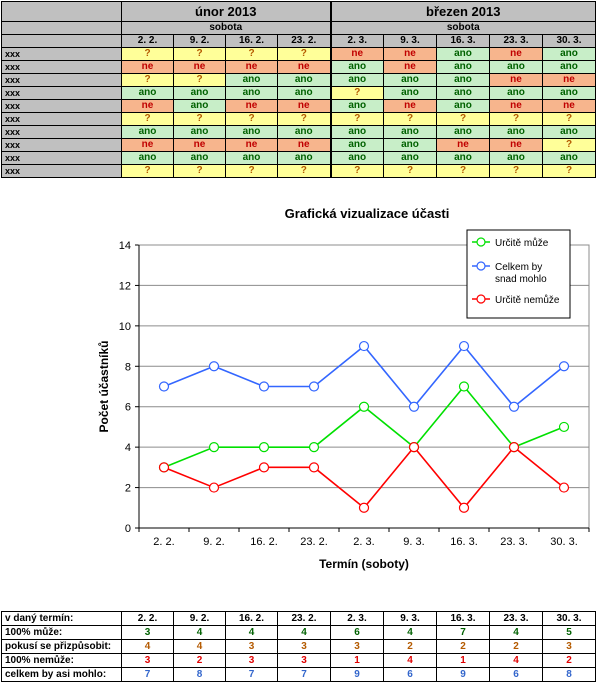 This screenshot has width=600, height=685. I want to click on participant-row: xxx?????????, so click(298, 119).